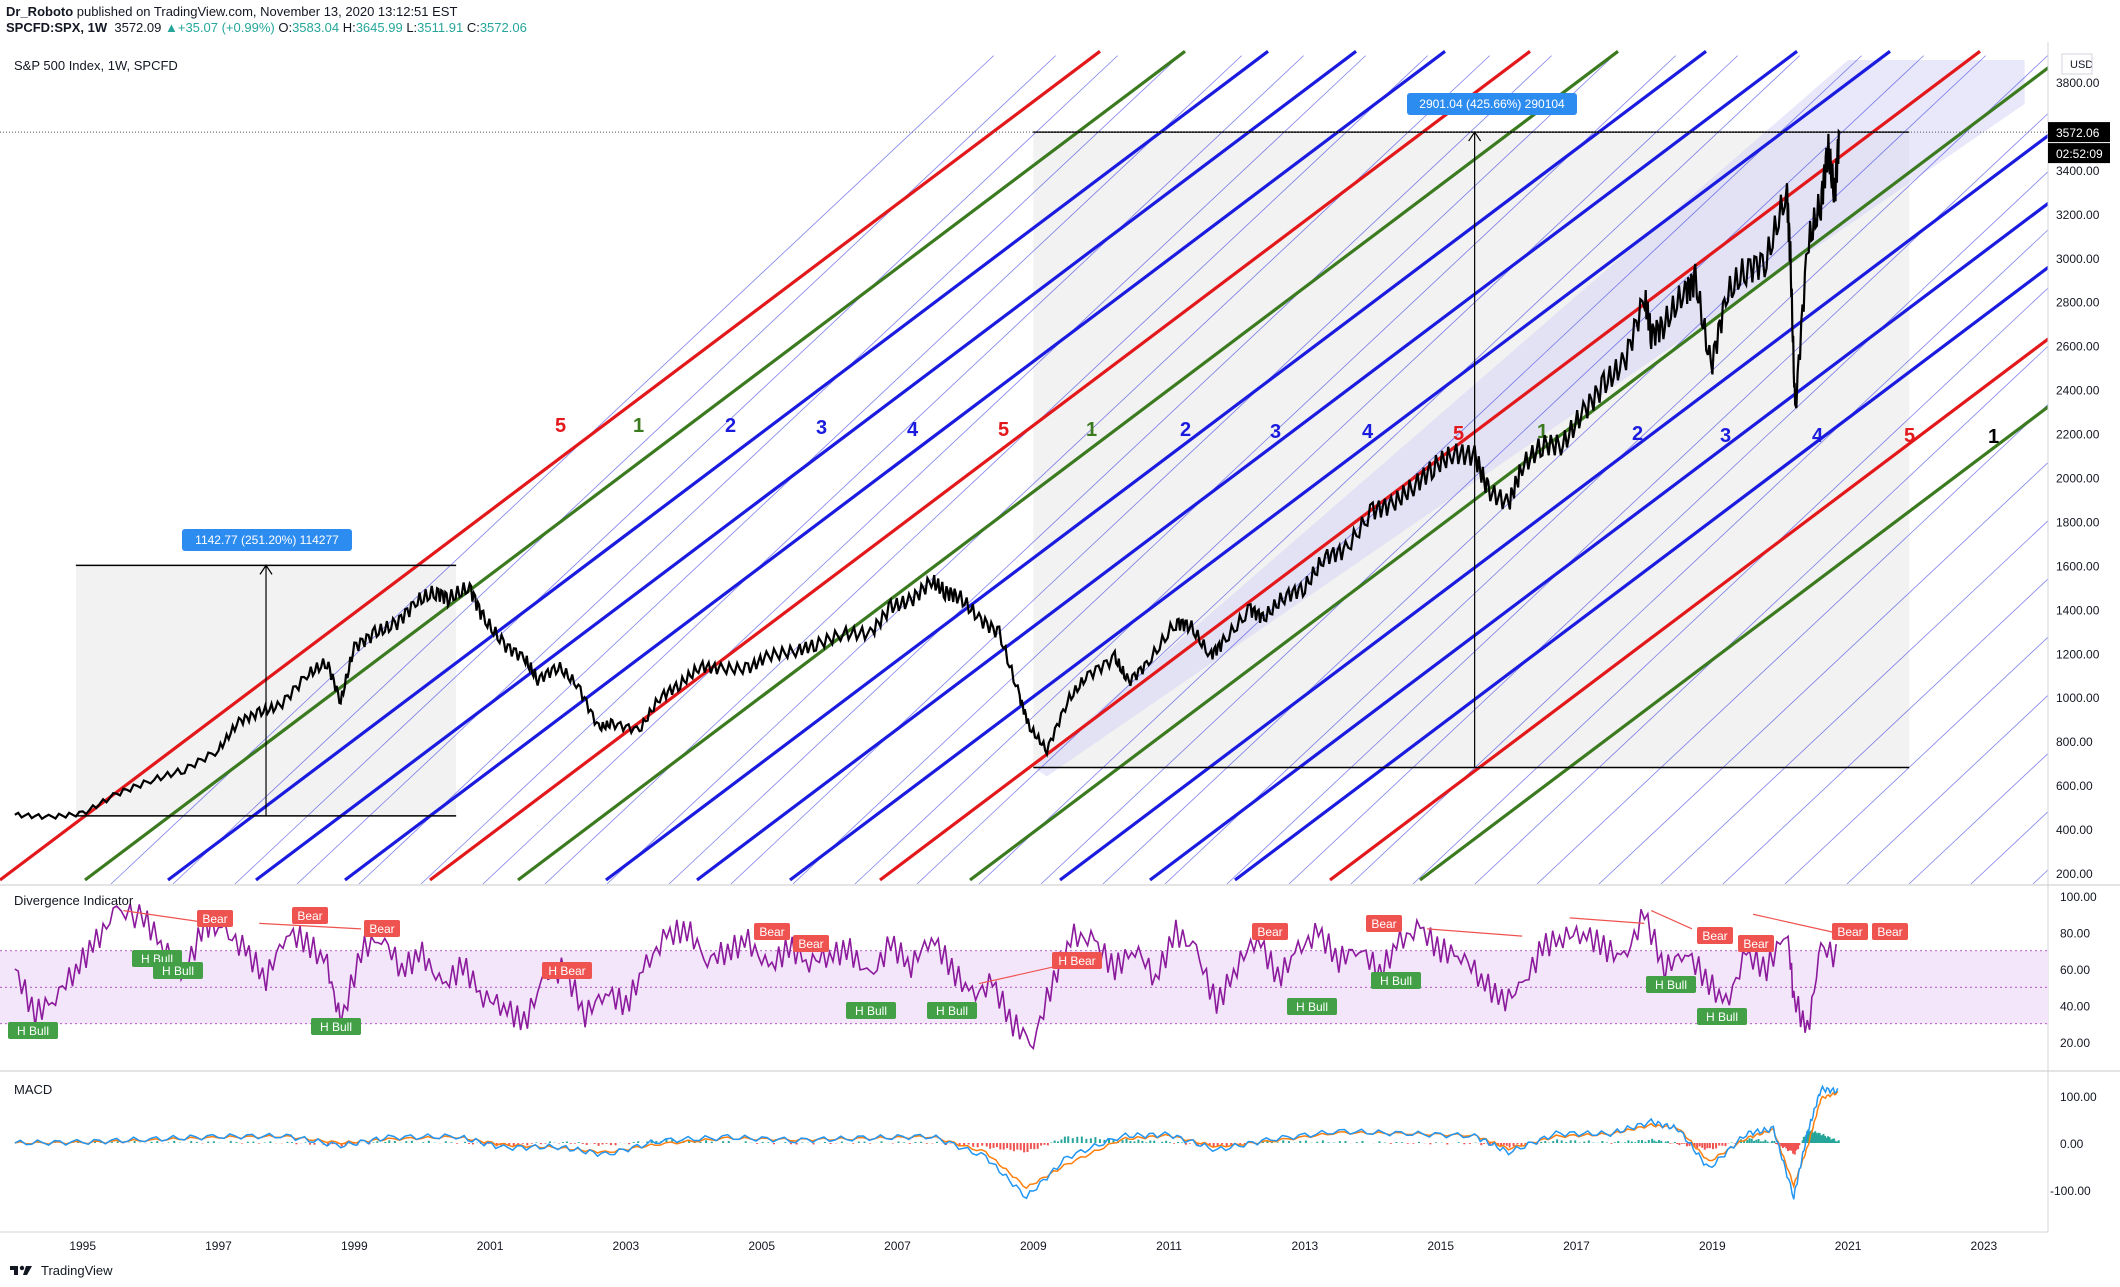 Image resolution: width=2120 pixels, height=1287 pixels. What do you see at coordinates (2075, 934) in the screenshot?
I see `rsi-tick-label: 80.00` at bounding box center [2075, 934].